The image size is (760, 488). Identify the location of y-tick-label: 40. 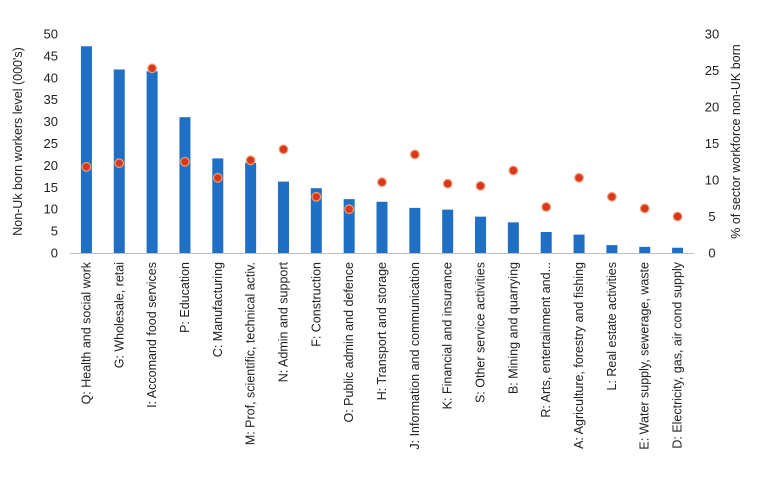
(51, 77).